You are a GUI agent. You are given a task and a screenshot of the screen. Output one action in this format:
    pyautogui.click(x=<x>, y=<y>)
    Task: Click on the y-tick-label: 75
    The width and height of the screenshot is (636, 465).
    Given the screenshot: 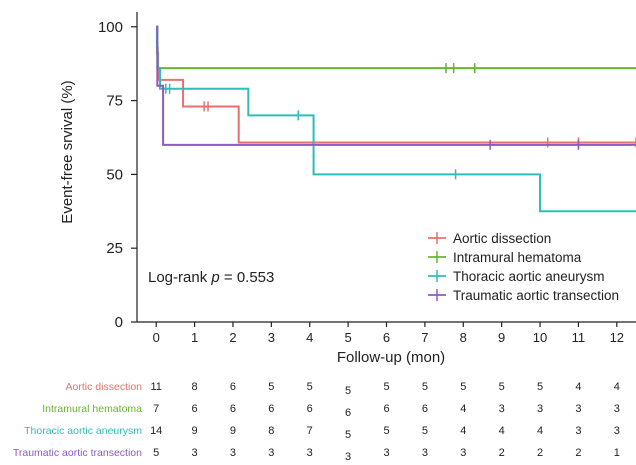 What is the action you would take?
    pyautogui.click(x=114, y=101)
    